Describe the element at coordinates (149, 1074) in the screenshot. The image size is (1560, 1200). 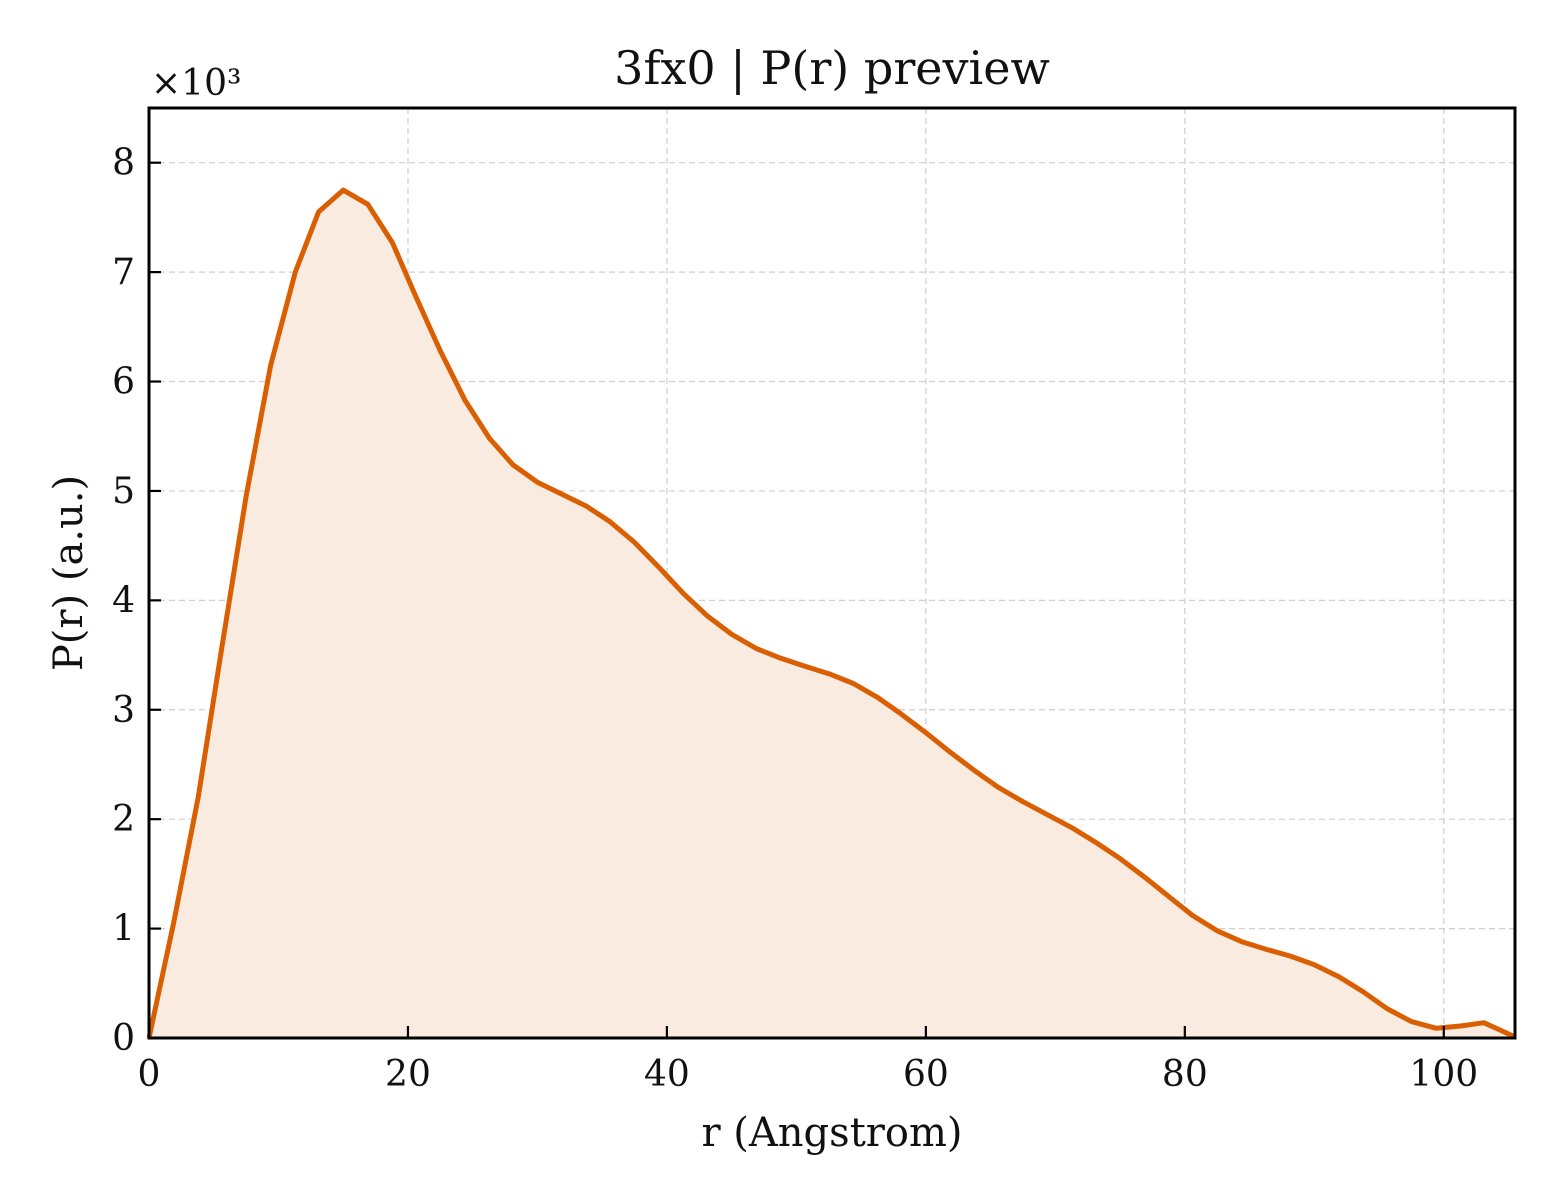
I see `x-tick-label: 0` at that location.